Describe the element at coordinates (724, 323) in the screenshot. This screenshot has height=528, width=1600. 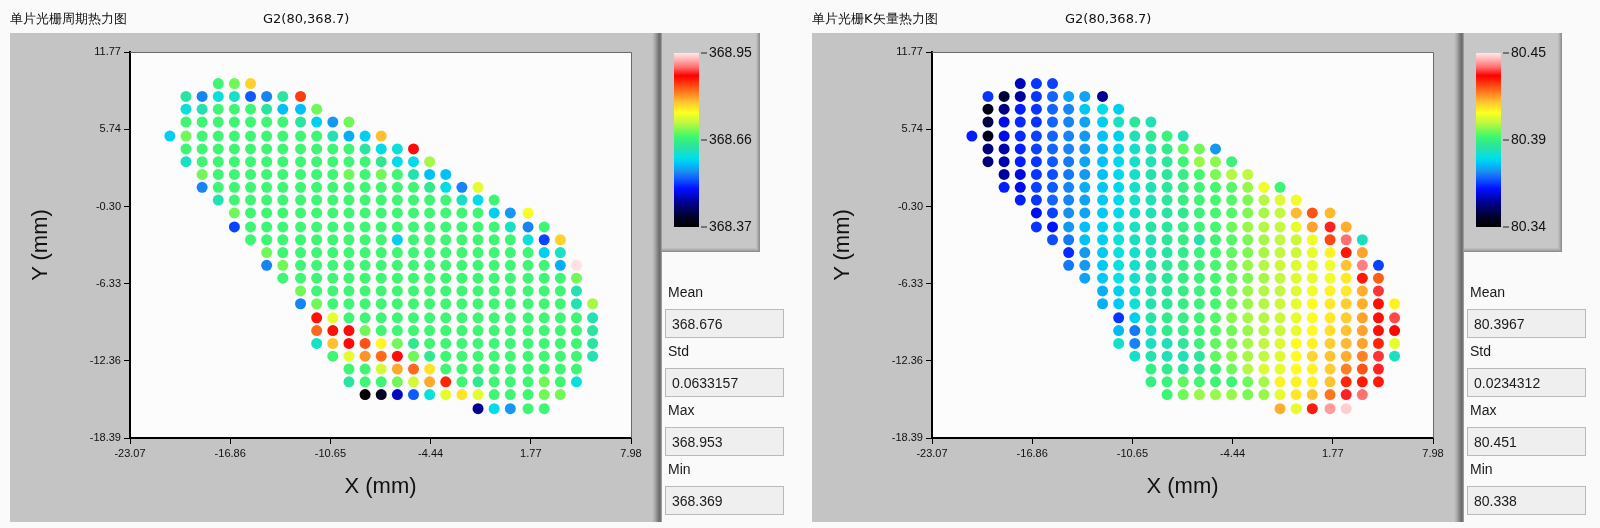
I see `value-field: 368.676` at that location.